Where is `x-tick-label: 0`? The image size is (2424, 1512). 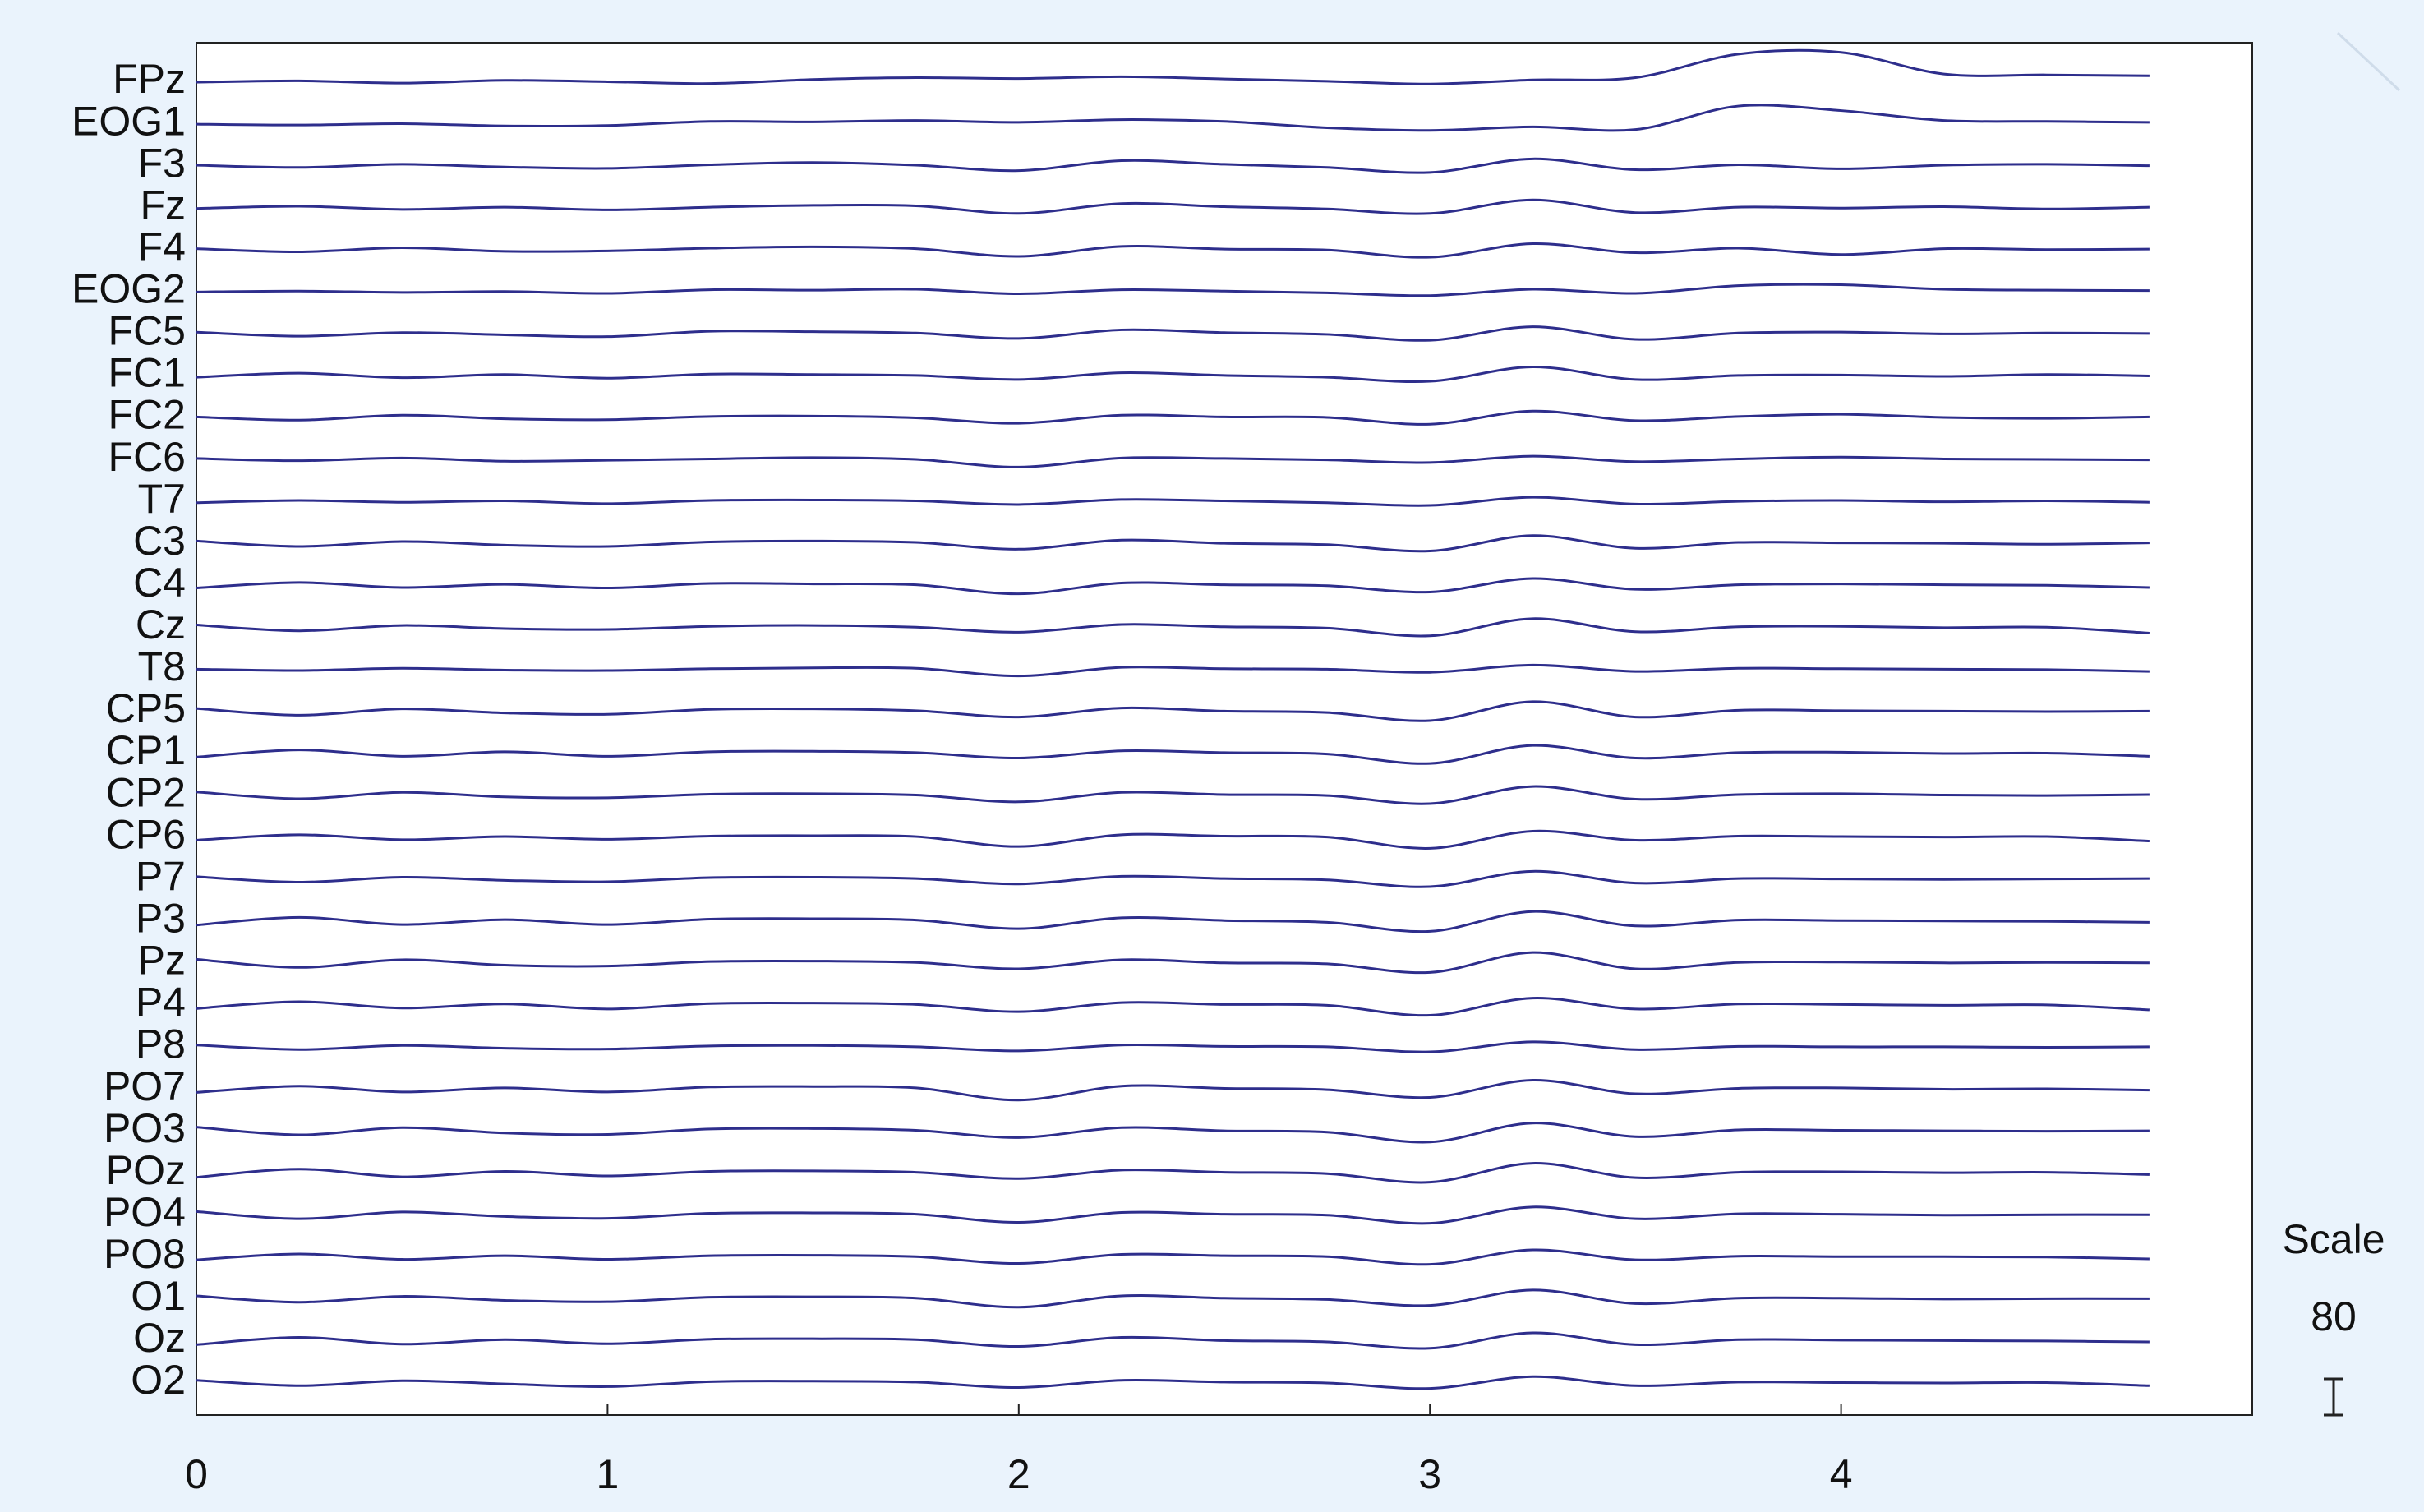 x-tick-label: 0 is located at coordinates (196, 1474).